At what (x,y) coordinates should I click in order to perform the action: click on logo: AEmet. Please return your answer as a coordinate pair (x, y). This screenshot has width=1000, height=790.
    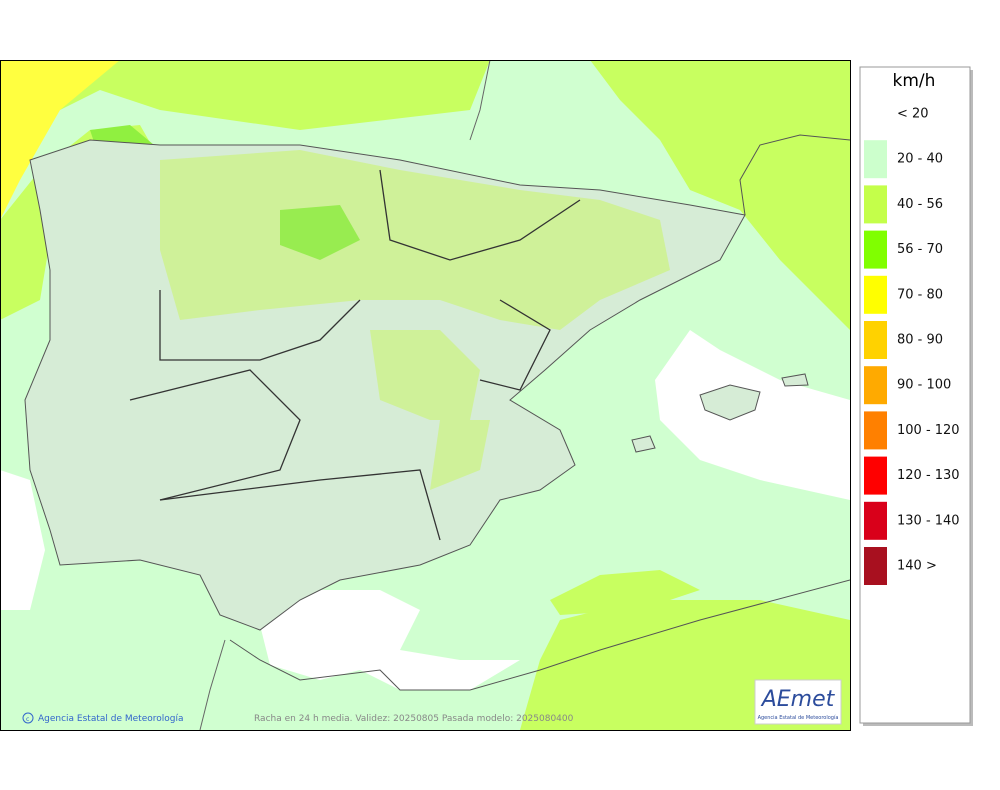
    Looking at the image, I should click on (798, 699).